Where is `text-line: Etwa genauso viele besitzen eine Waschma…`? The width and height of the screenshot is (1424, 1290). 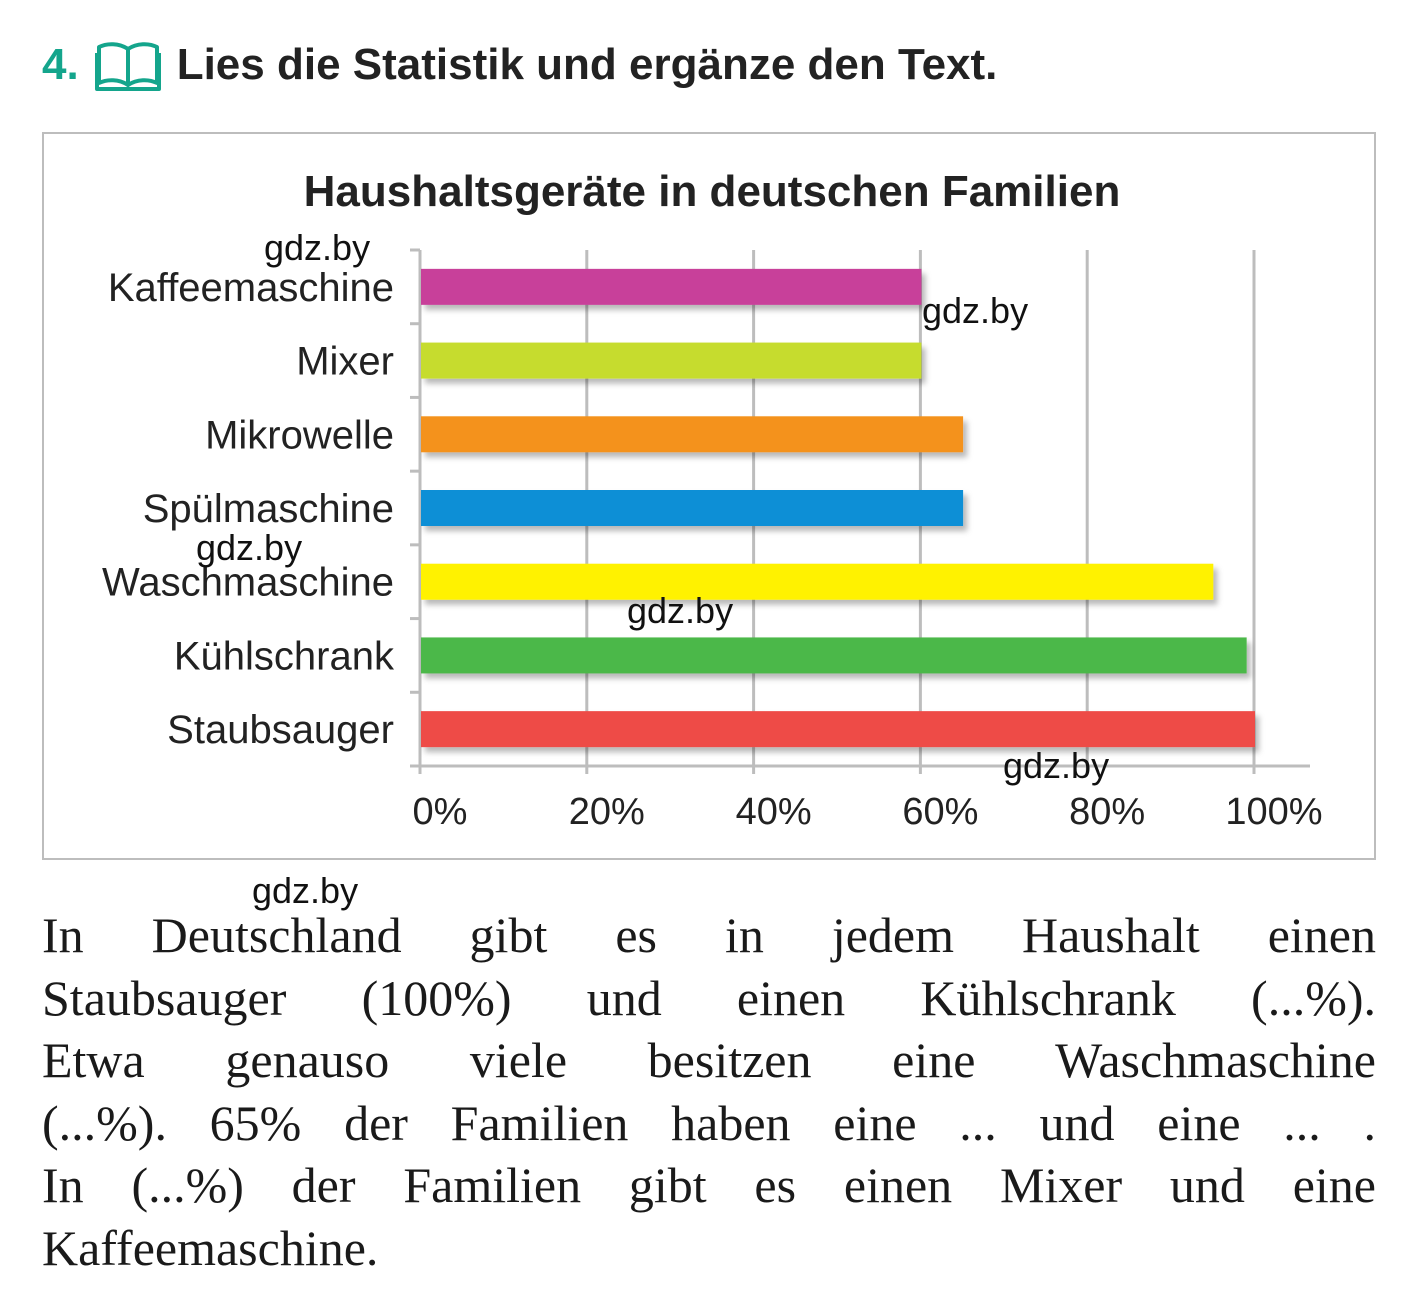 text-line: Etwa genauso viele besitzen eine Waschma… is located at coordinates (709, 1060).